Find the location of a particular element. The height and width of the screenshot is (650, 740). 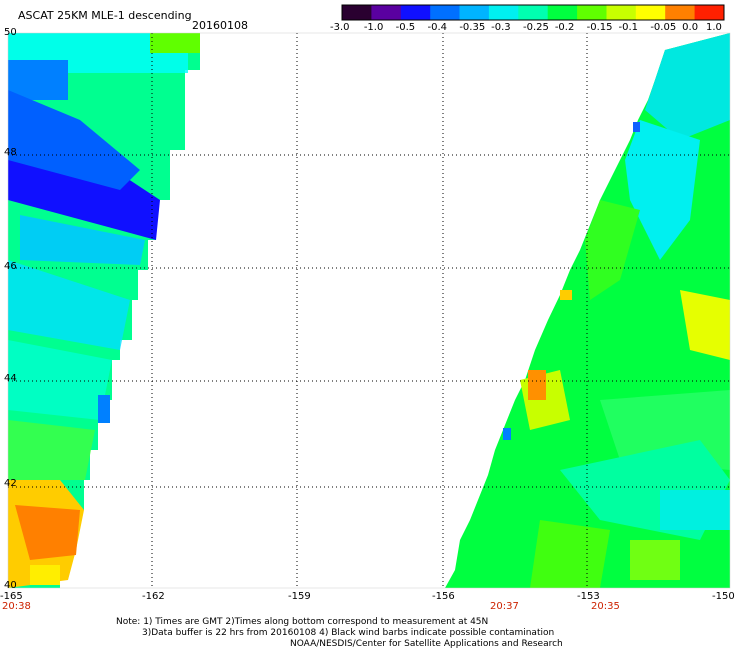

colorbar-tick-label: -0.3 is located at coordinates (501, 27).